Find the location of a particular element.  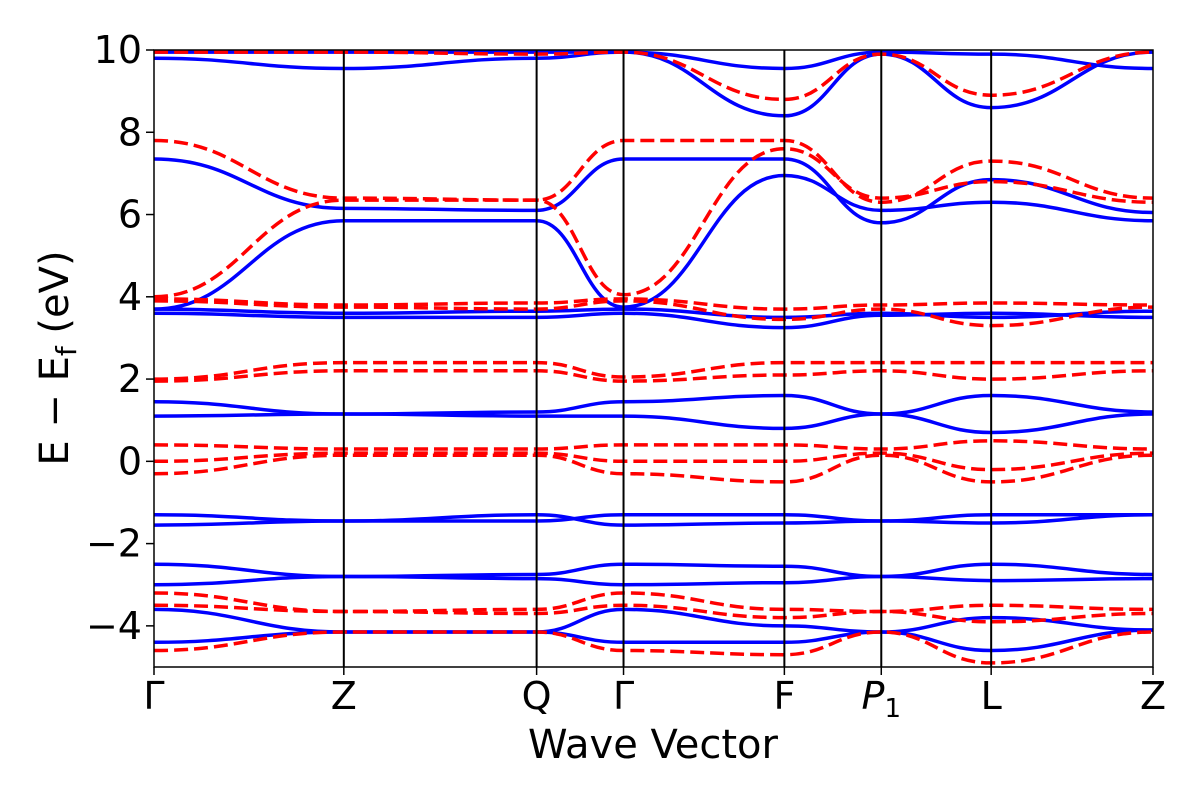

x-tick-label-main-2: Q is located at coordinates (537, 696).